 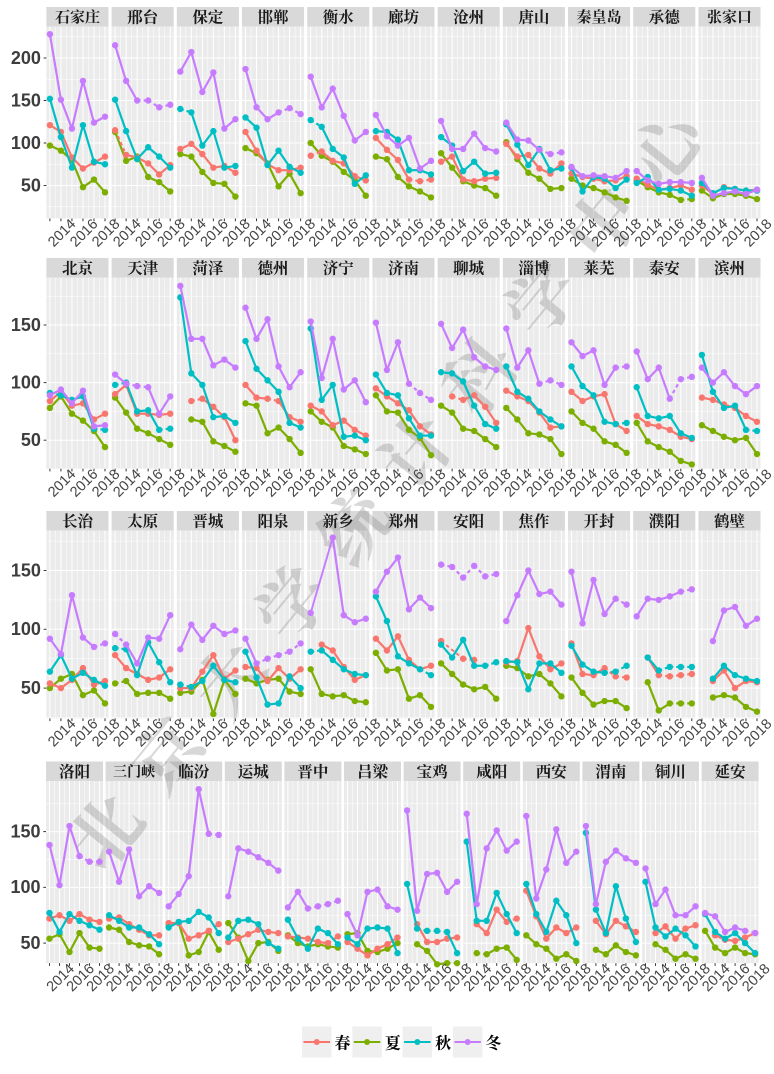 I want to click on svg-text: 邯郸, so click(x=274, y=16).